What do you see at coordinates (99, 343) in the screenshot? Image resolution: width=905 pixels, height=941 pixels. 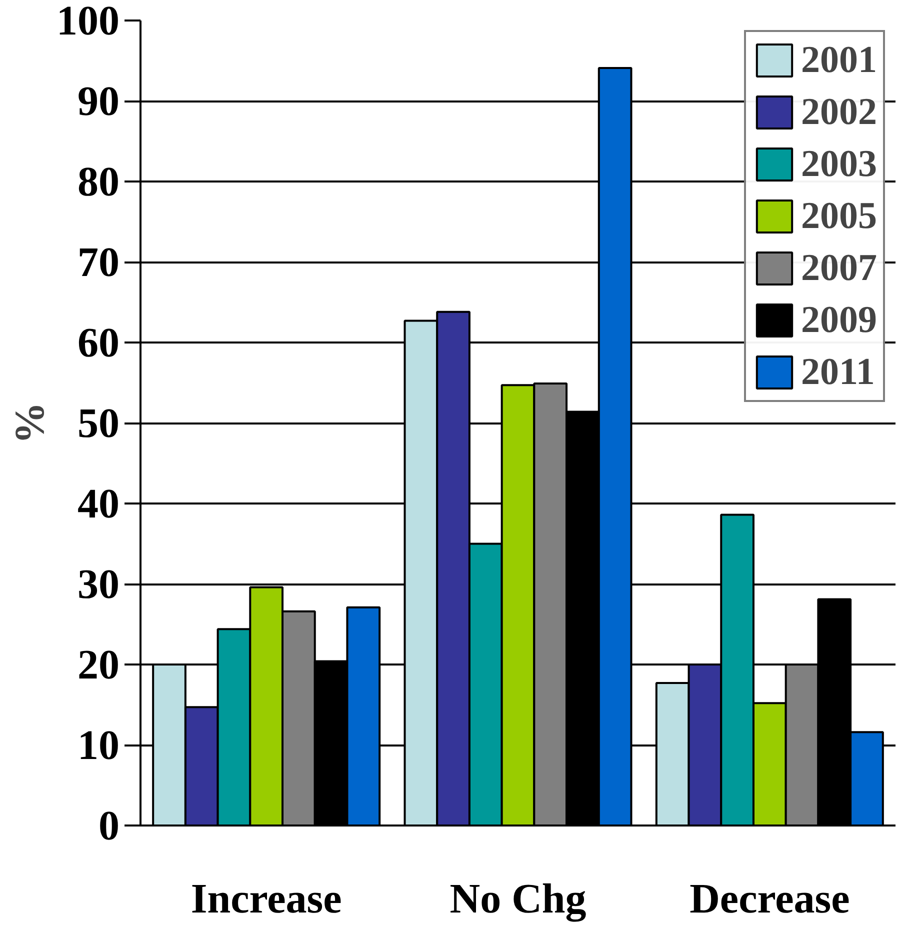 I see `y-tick-label: 60` at bounding box center [99, 343].